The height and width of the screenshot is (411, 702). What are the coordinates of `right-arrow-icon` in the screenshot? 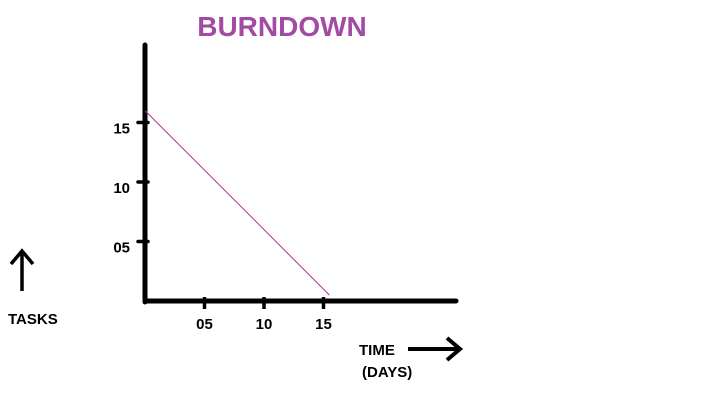 It's located at (436, 349).